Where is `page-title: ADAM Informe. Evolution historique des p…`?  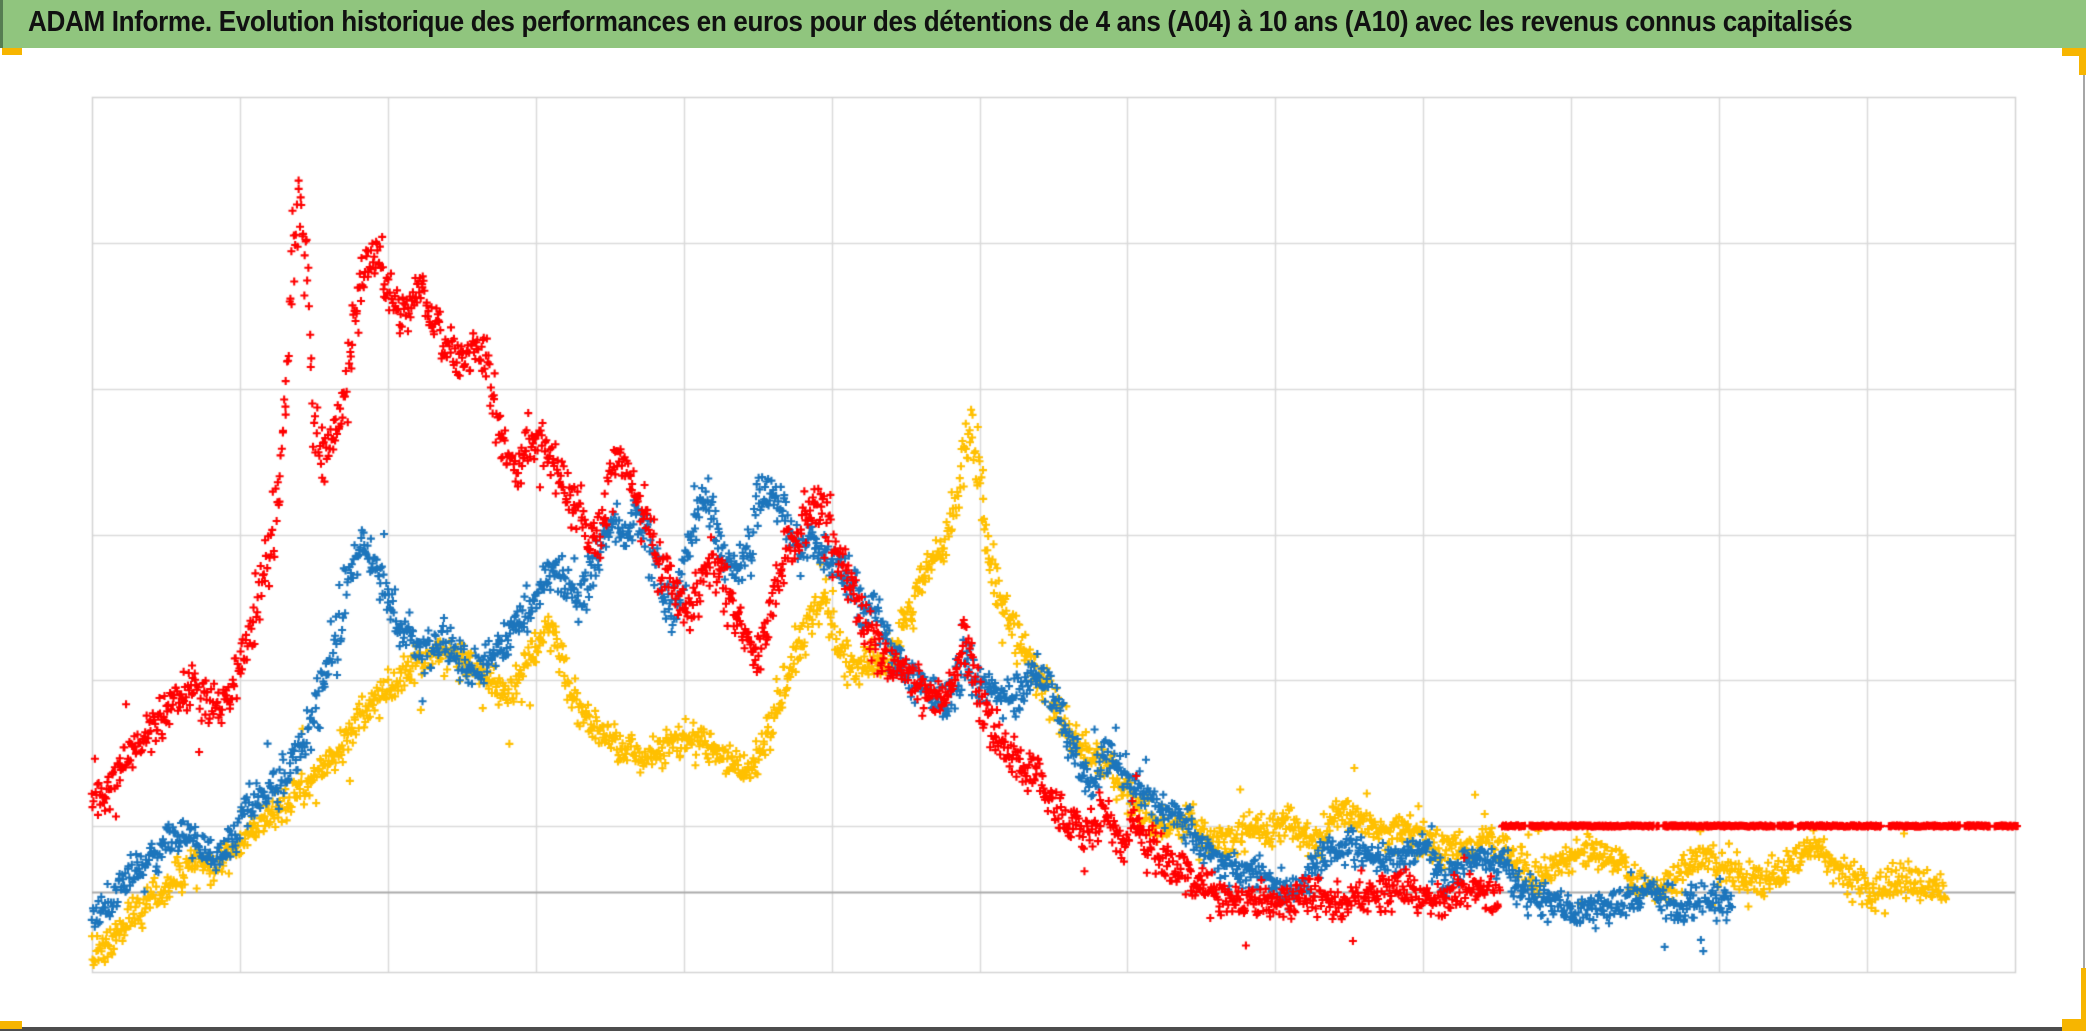
page-title: ADAM Informe. Evolution historique des p… is located at coordinates (940, 22).